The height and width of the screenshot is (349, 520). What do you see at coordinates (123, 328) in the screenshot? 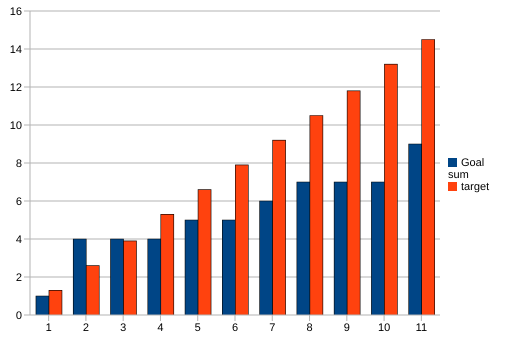
I see `x-tick-label: 3` at bounding box center [123, 328].